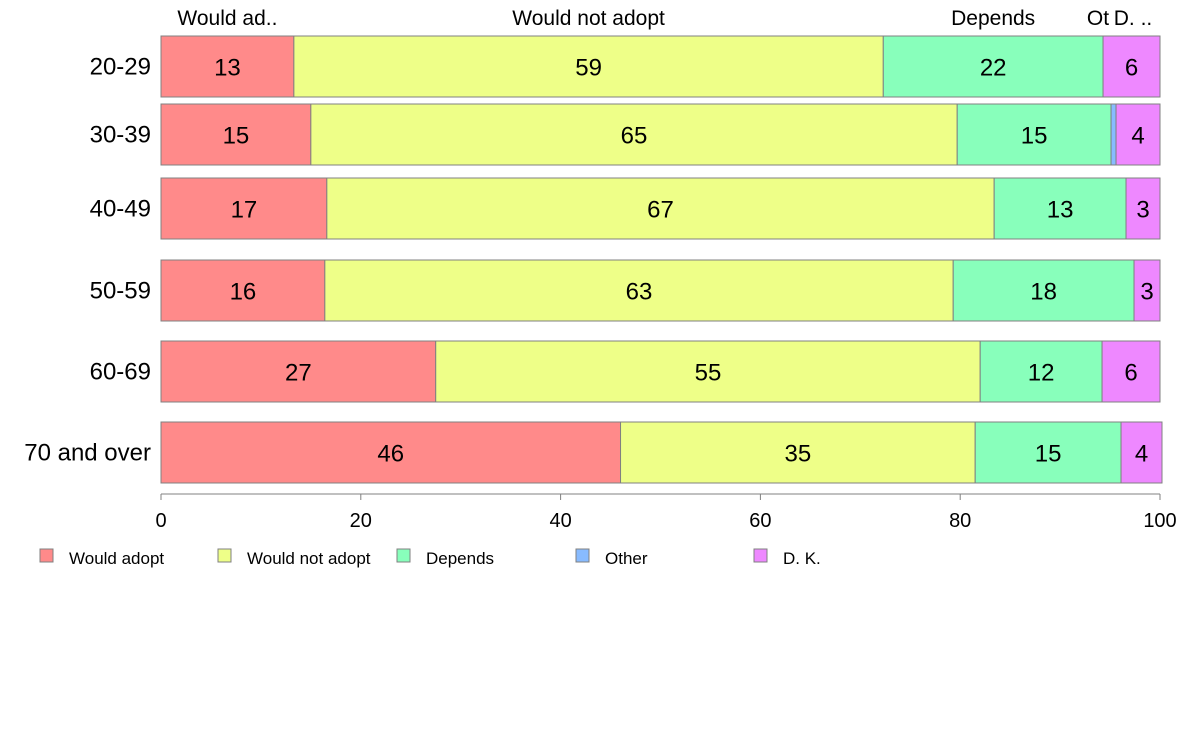 The height and width of the screenshot is (736, 1188). What do you see at coordinates (116, 558) in the screenshot?
I see `legend-label: Would adopt` at bounding box center [116, 558].